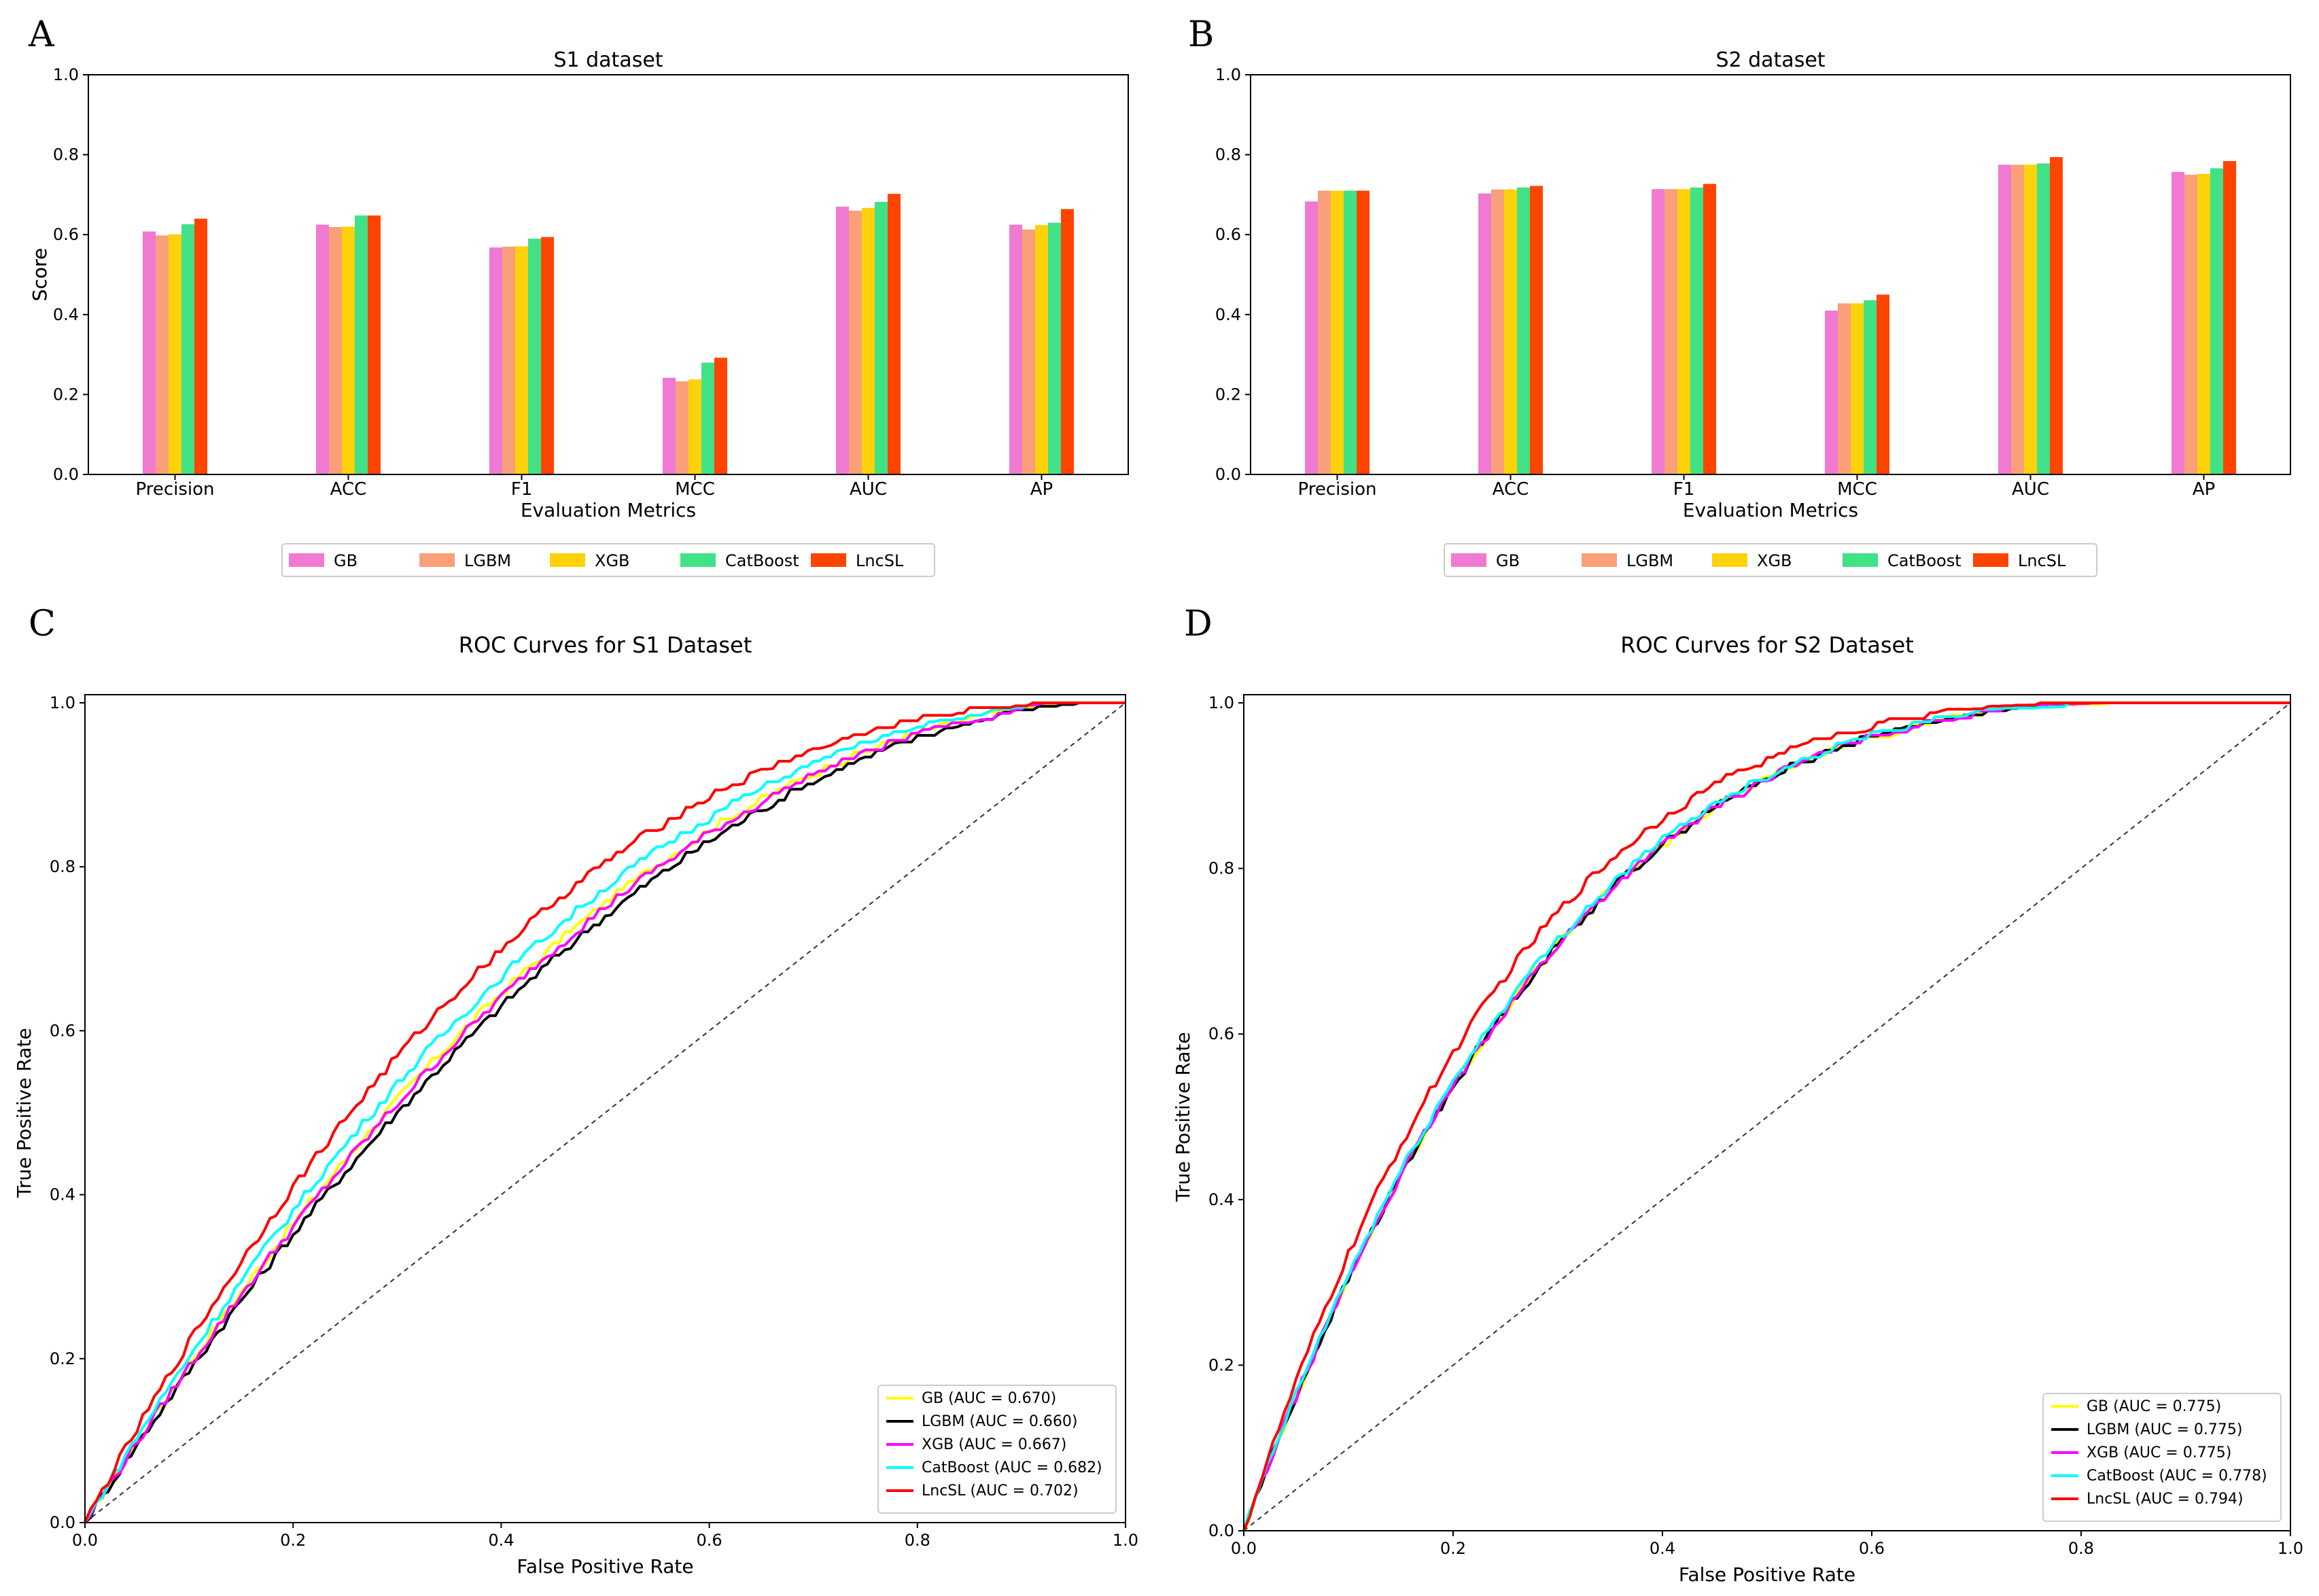  What do you see at coordinates (894, 334) in the screenshot?
I see `bar-lncsl-auc` at bounding box center [894, 334].